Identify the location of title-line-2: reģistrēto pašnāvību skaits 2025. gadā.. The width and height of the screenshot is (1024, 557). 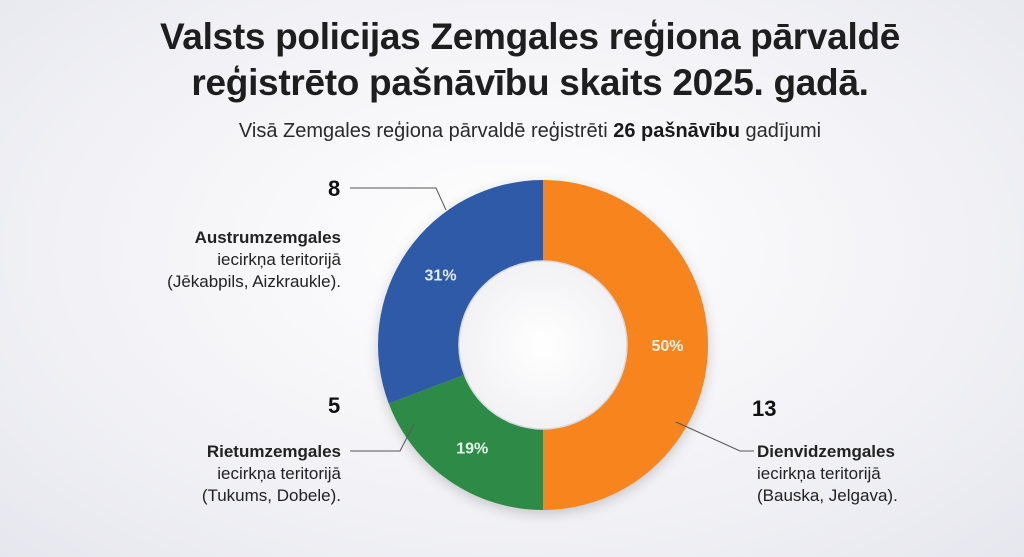
(530, 82).